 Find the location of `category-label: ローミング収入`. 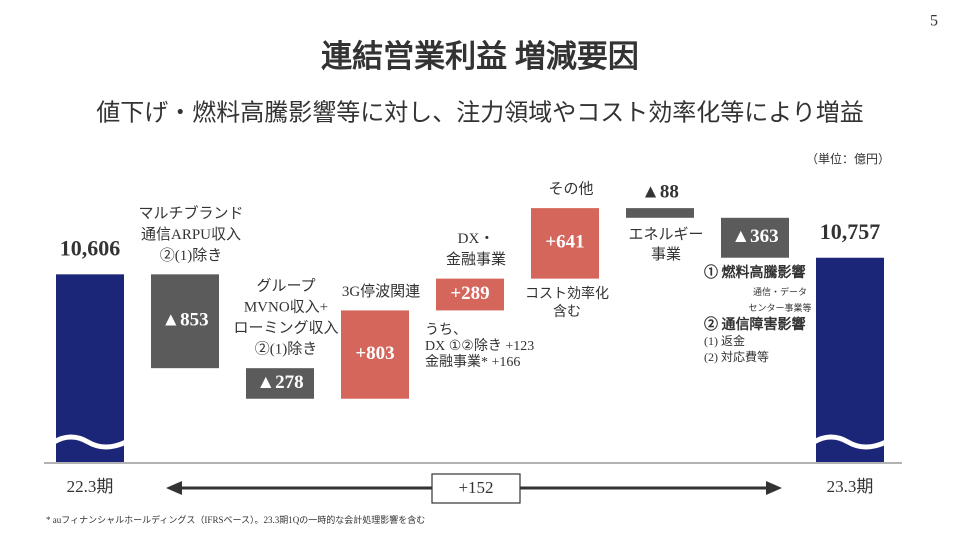

category-label: ローミング収入 is located at coordinates (285, 328).